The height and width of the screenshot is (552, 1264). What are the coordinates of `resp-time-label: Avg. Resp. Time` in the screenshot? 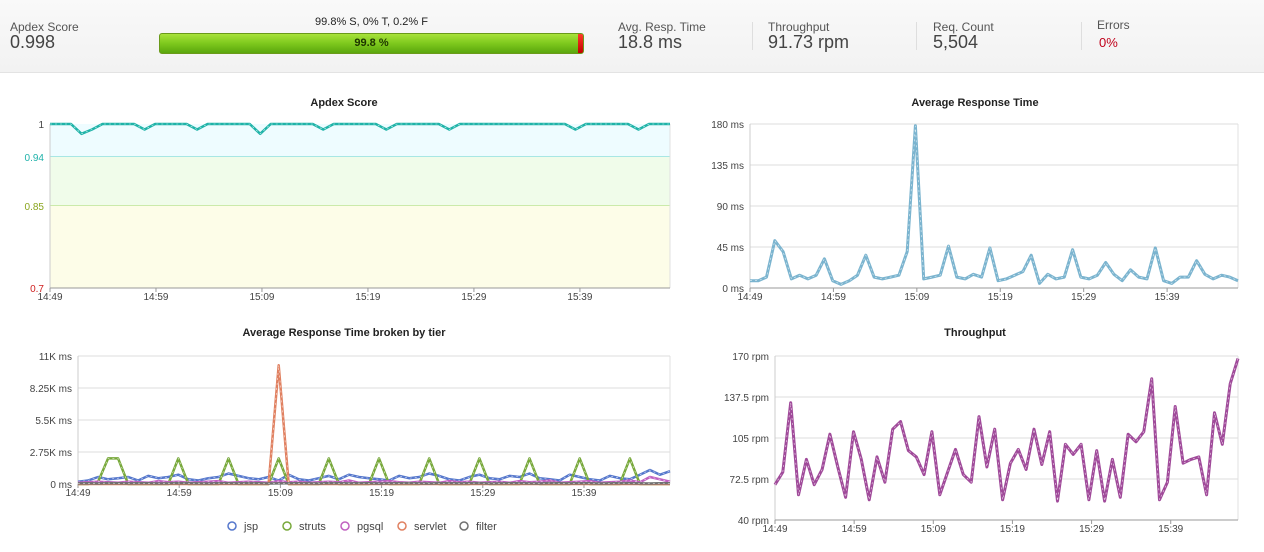 It's located at (662, 27).